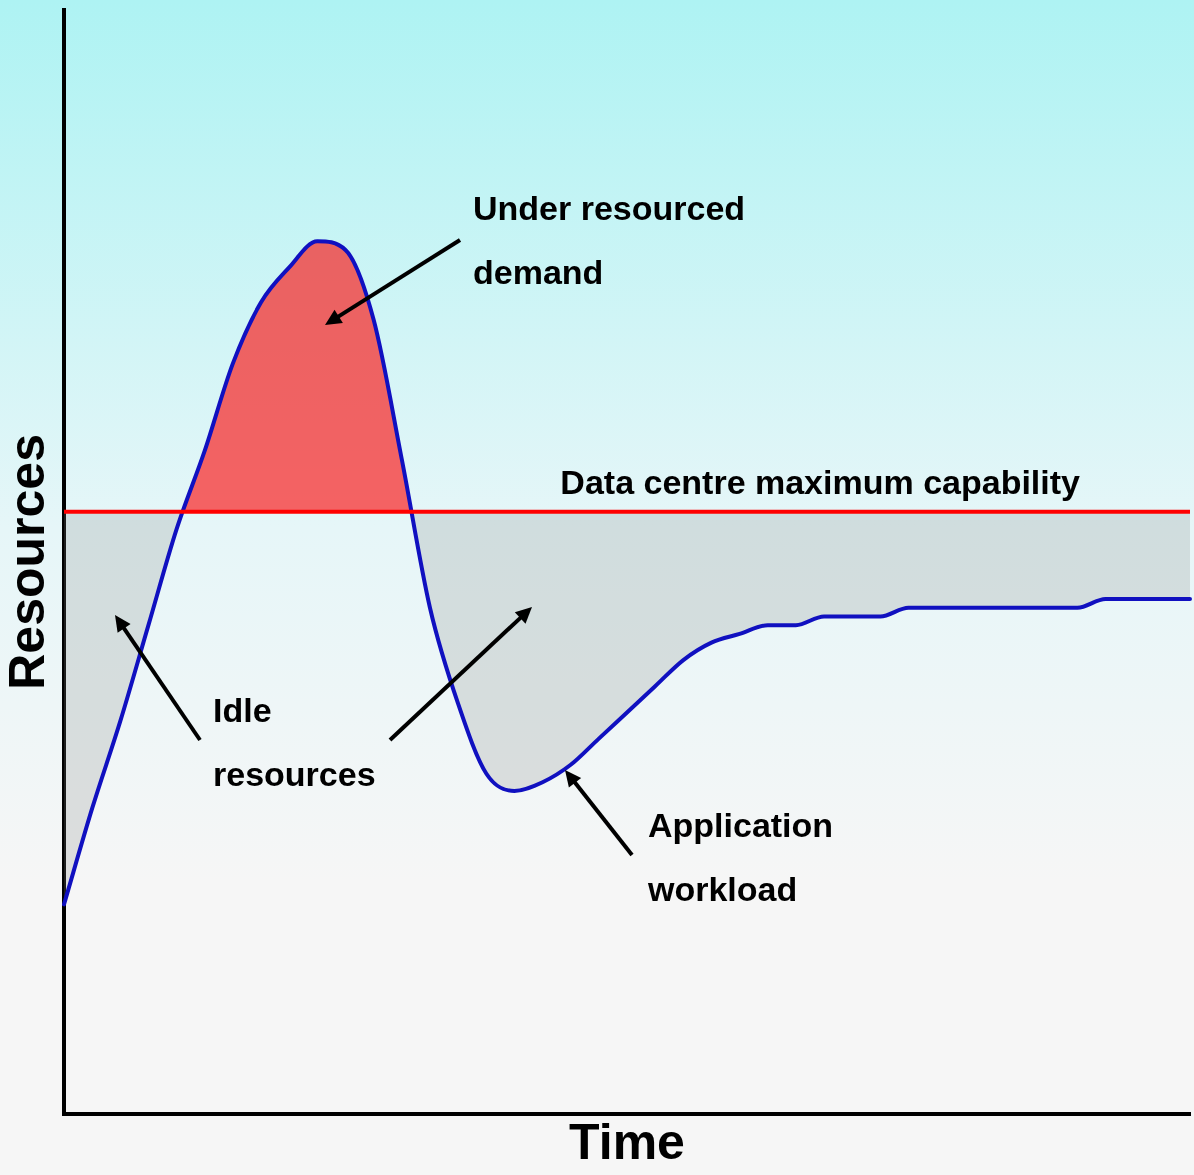 The width and height of the screenshot is (1194, 1175). I want to click on annotation: Application workload, so click(741, 857).